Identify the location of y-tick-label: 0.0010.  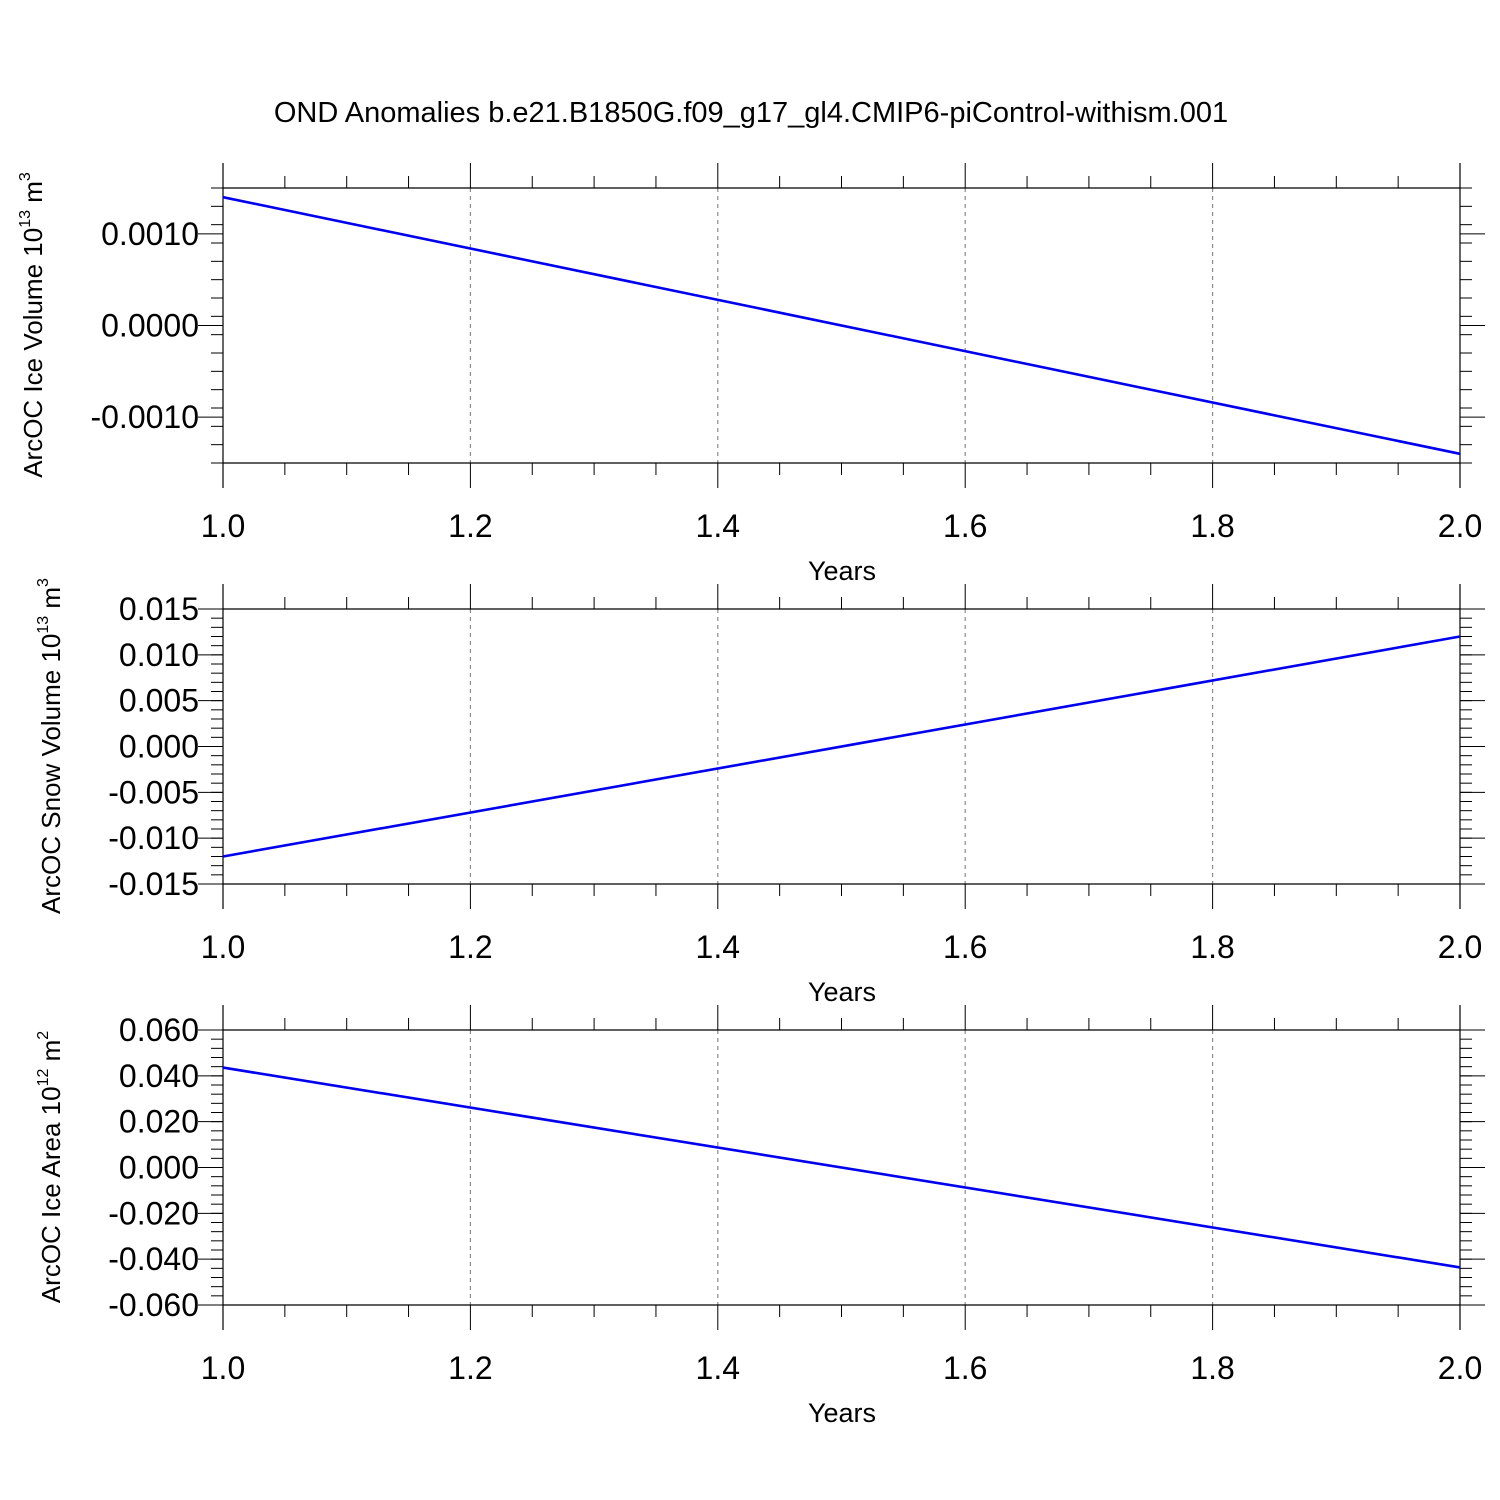
(150, 234).